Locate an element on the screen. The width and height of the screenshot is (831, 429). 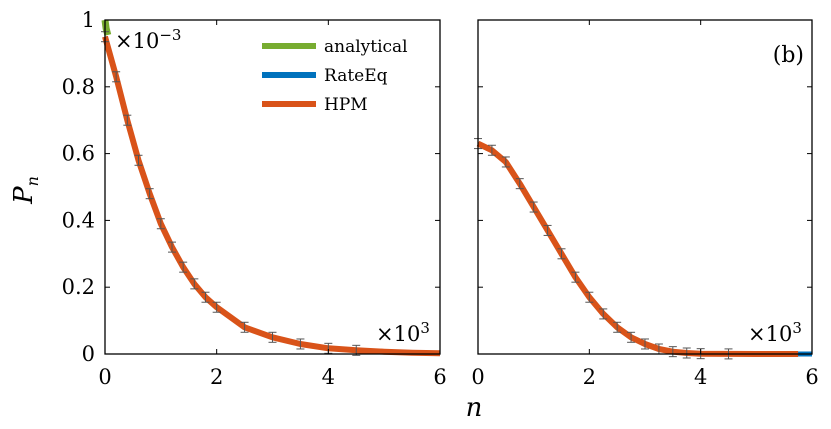
left-y-multiplier: ×10⁻³ is located at coordinates (148, 39).